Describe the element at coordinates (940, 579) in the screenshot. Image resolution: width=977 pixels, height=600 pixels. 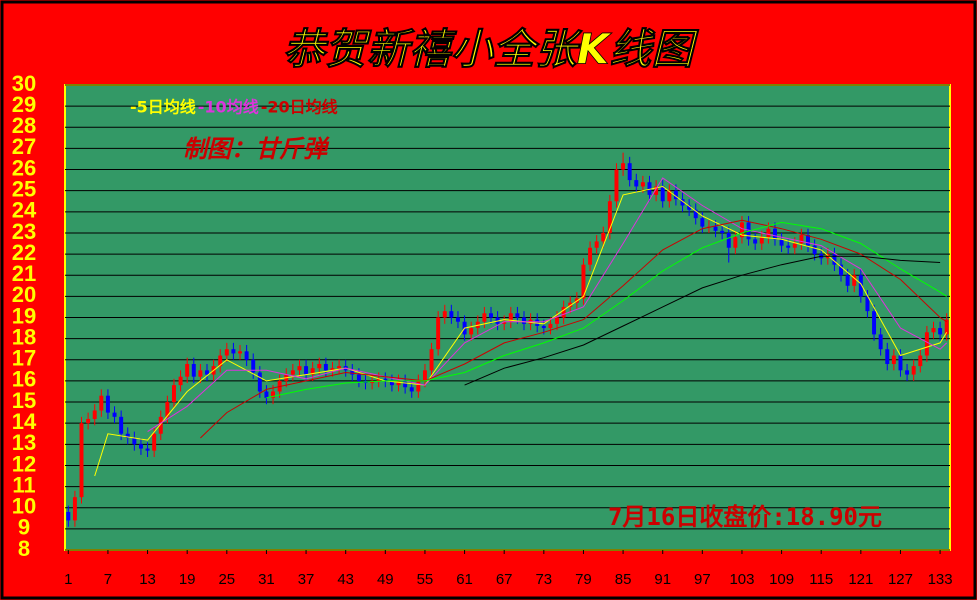
I see `x-tick-label: 133` at that location.